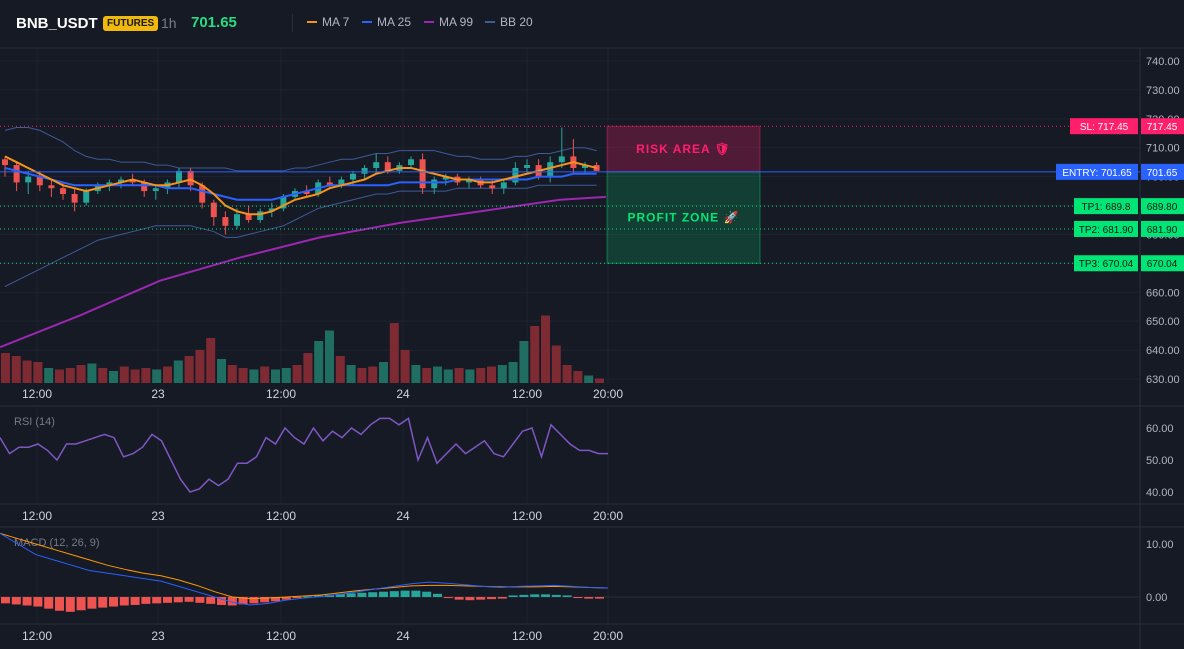 The width and height of the screenshot is (1184, 649). Describe the element at coordinates (509, 22) in the screenshot. I see `legend-bb20: BB 20` at that location.